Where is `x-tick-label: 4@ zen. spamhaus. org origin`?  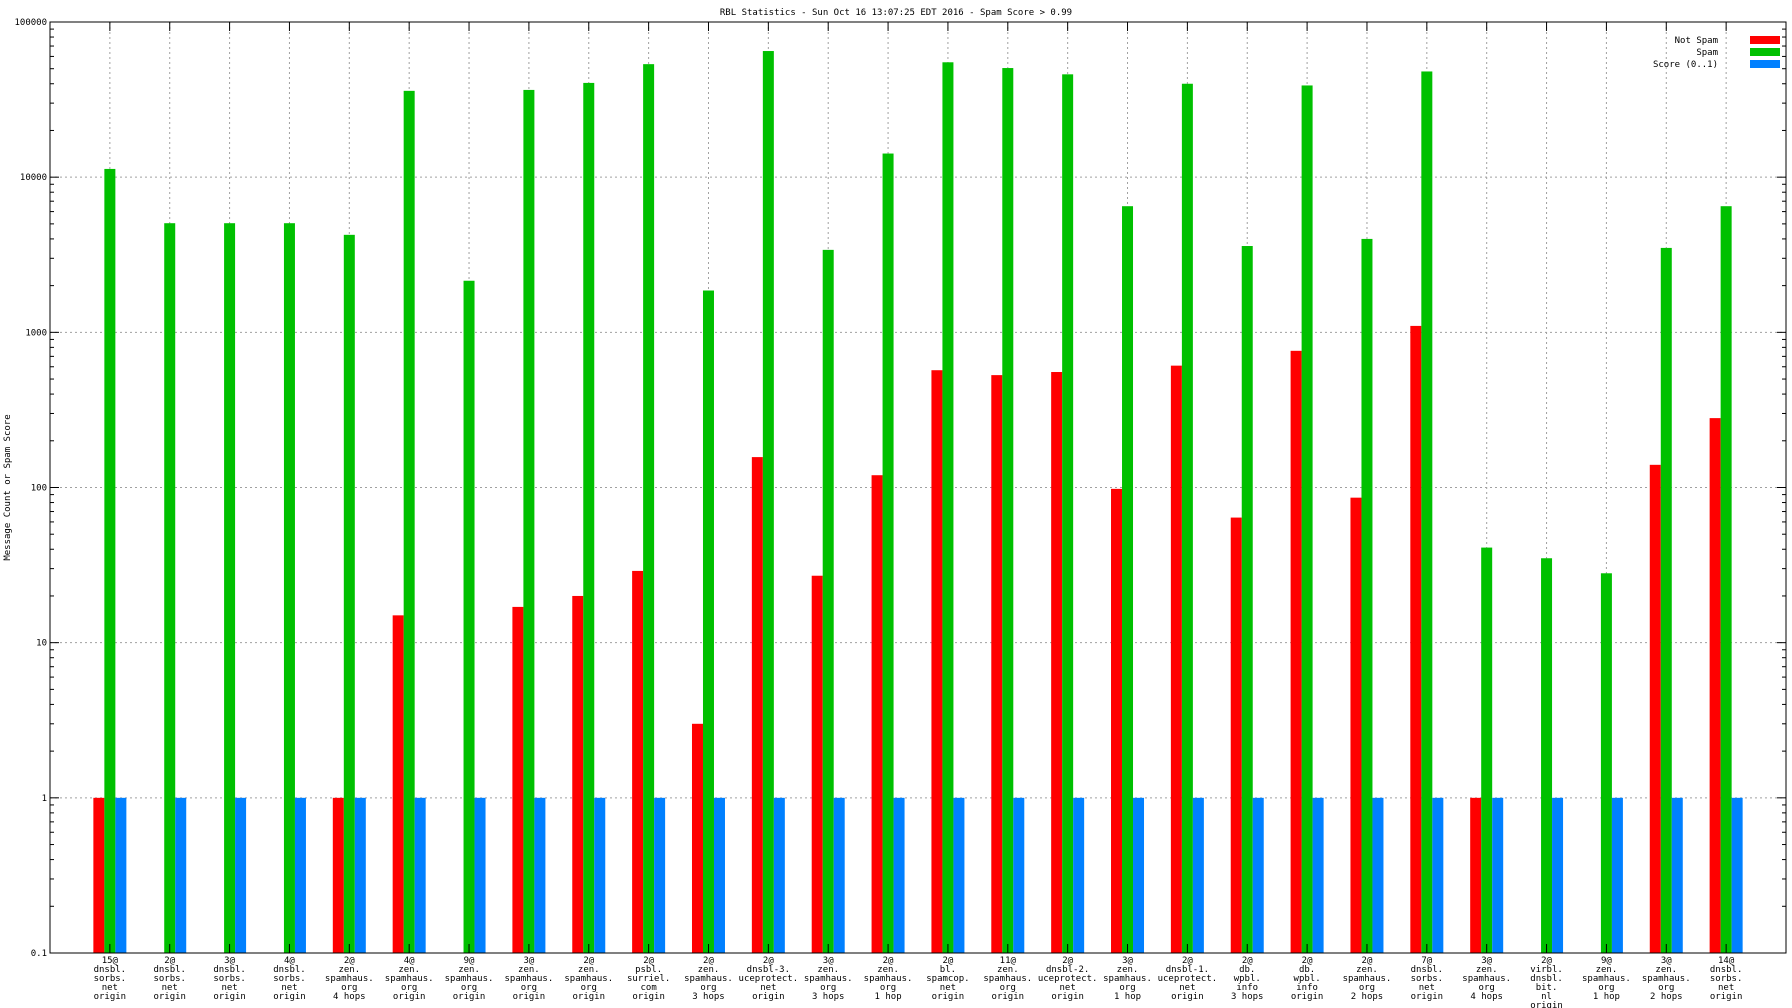
x-tick-label: 4@ zen. spamhaus. org origin is located at coordinates (409, 979).